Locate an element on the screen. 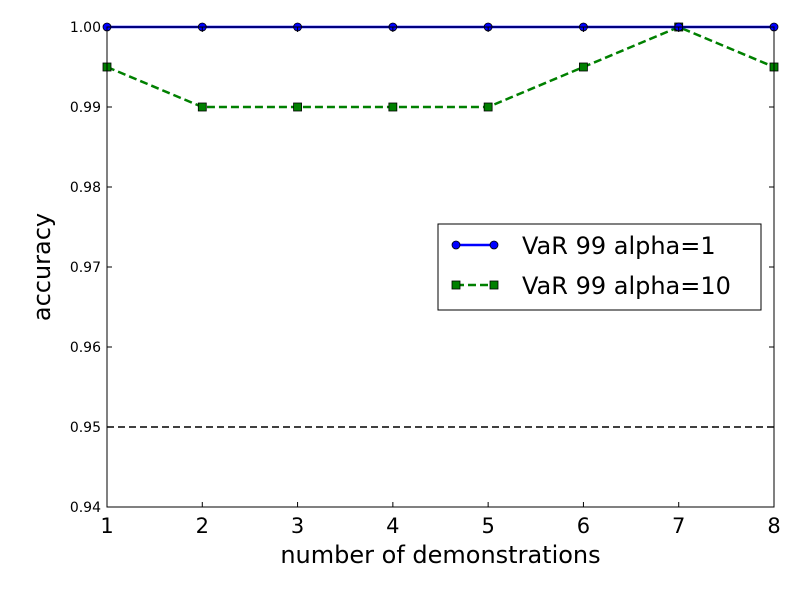 The image size is (800, 604). x-tick-label: 1 is located at coordinates (106, 526).